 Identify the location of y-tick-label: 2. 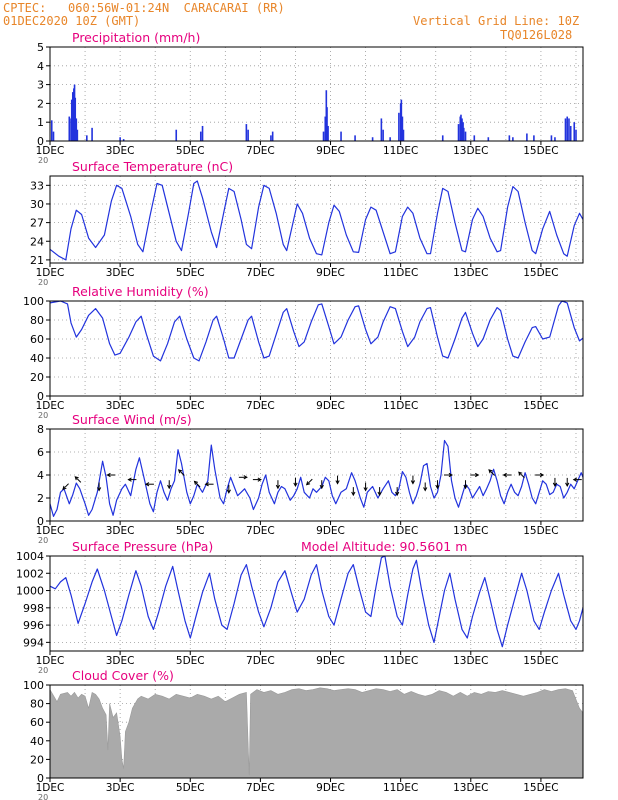
(40, 498).